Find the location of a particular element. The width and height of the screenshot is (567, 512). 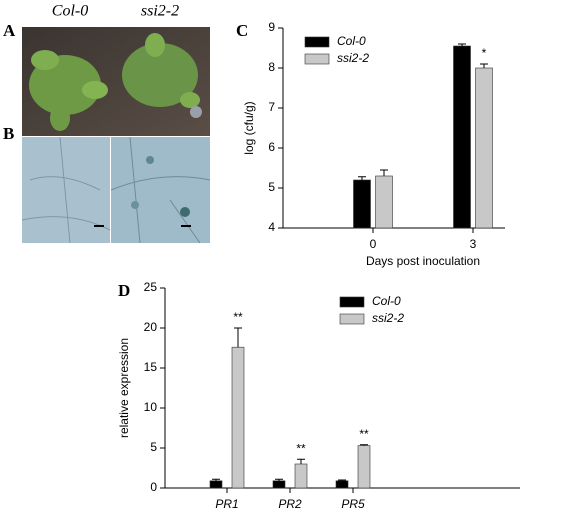

y-tick-label: 7 is located at coordinates (271, 107).